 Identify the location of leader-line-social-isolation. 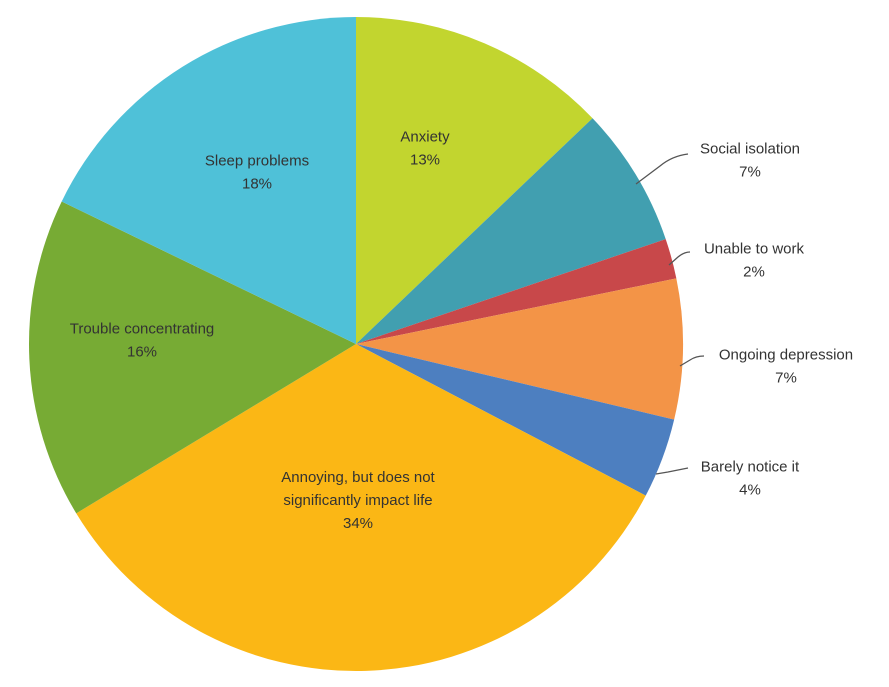
(662, 169).